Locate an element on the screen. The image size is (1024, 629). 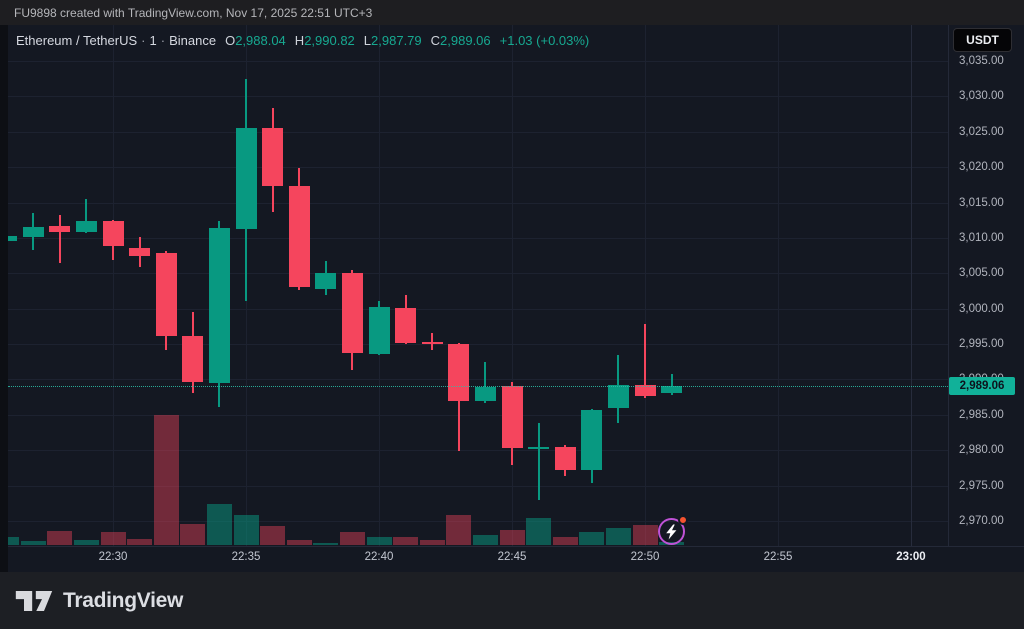
currency-toggle-button: USDT is located at coordinates (982, 40).